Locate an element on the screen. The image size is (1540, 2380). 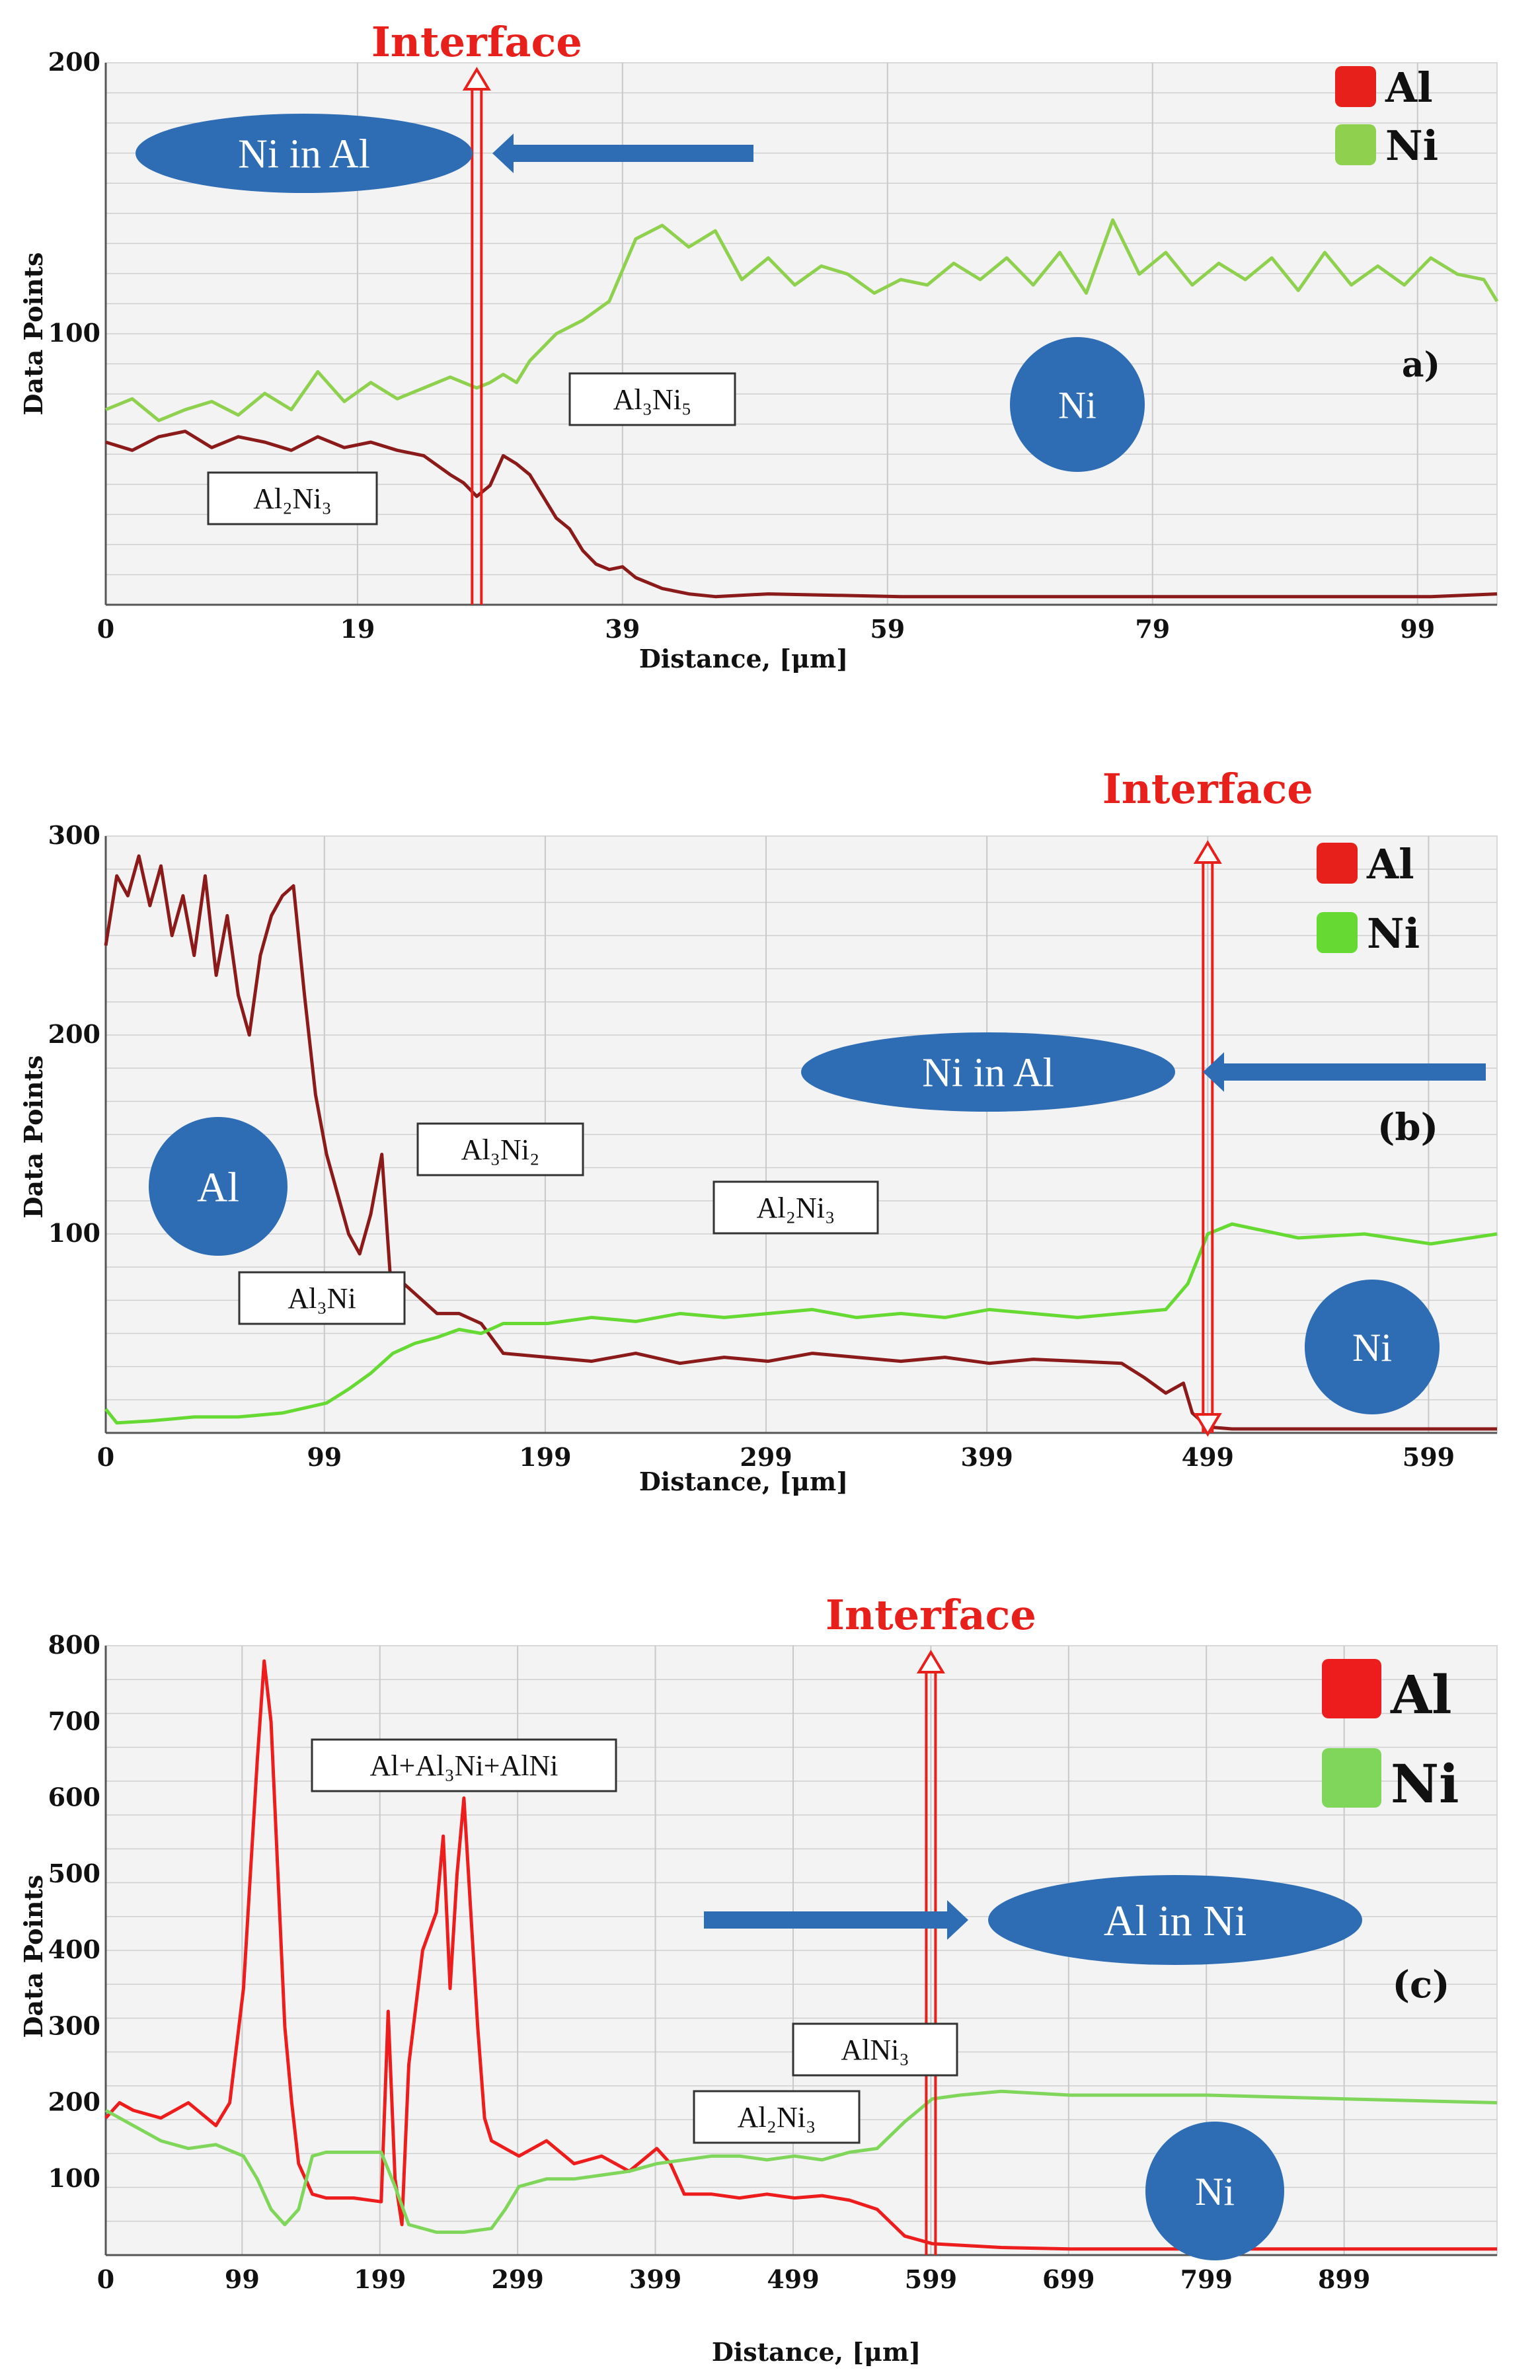
phase-label: Al₂Ni₃ is located at coordinates (292, 498).